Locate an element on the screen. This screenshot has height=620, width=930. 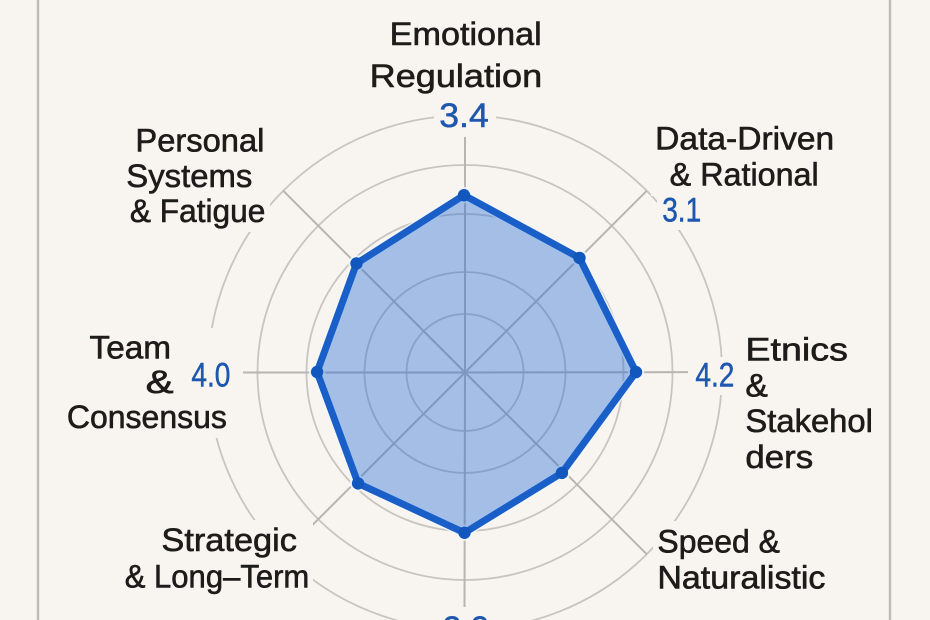
svg-text: Systems is located at coordinates (189, 176).